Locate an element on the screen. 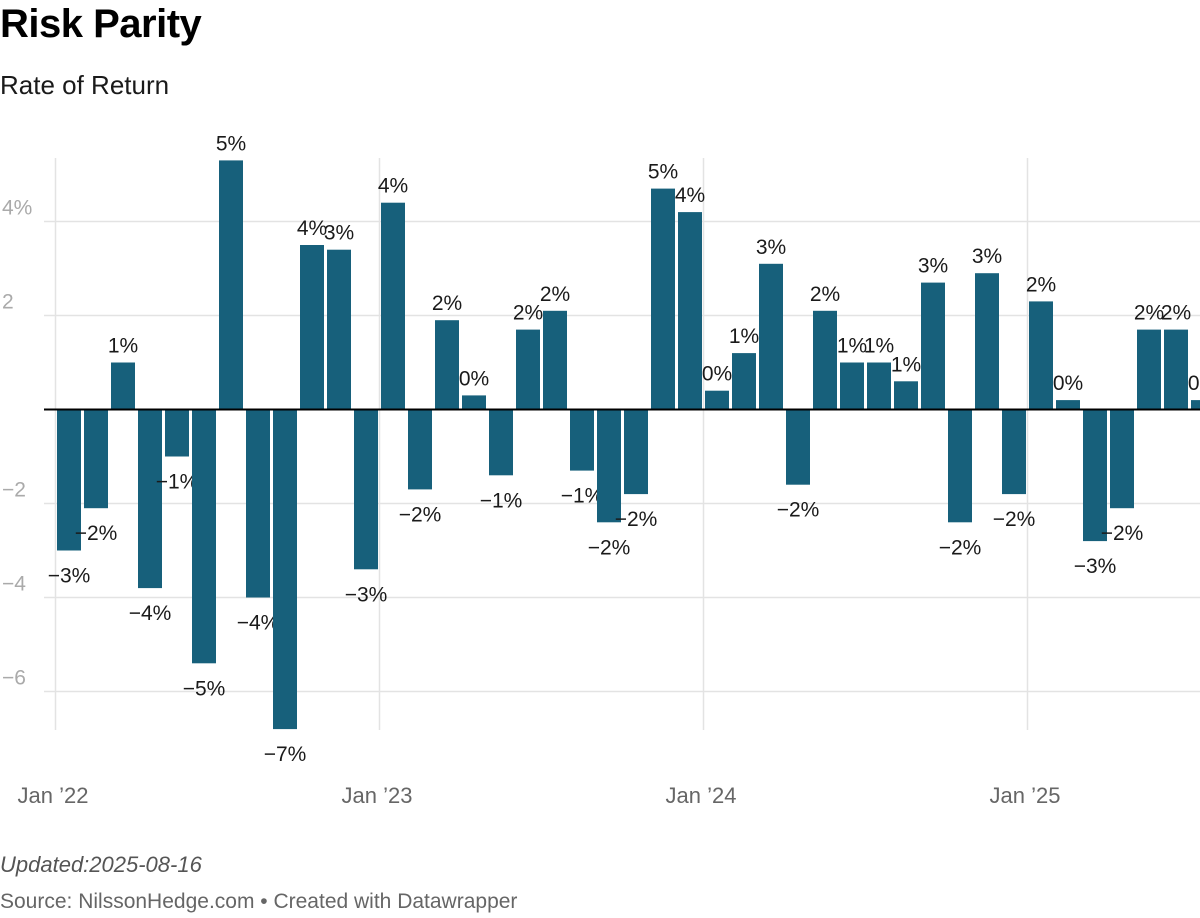 The image size is (1200, 918). x-tick-label: Jan ’25 is located at coordinates (1025, 795).